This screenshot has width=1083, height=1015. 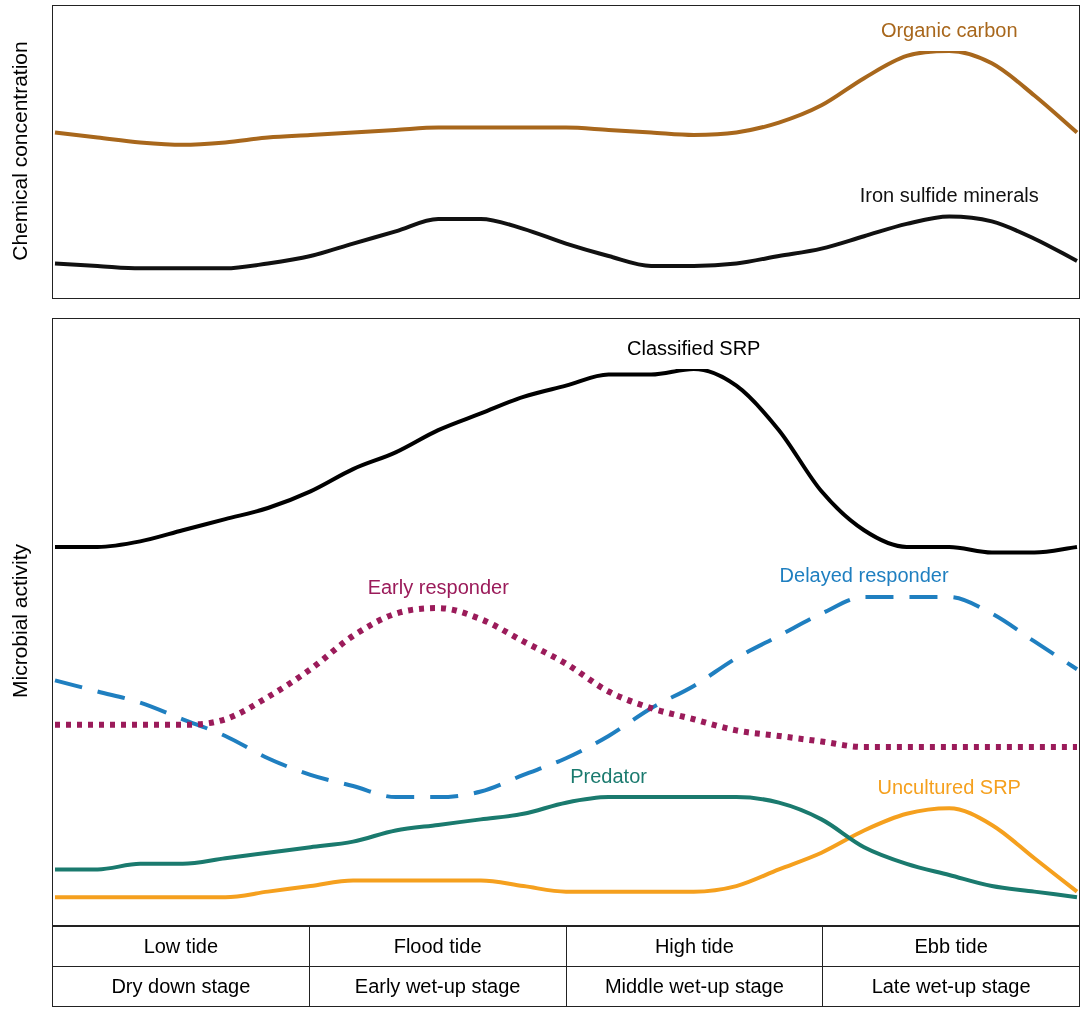 What do you see at coordinates (949, 195) in the screenshot?
I see `series-label: Iron sulfide minerals` at bounding box center [949, 195].